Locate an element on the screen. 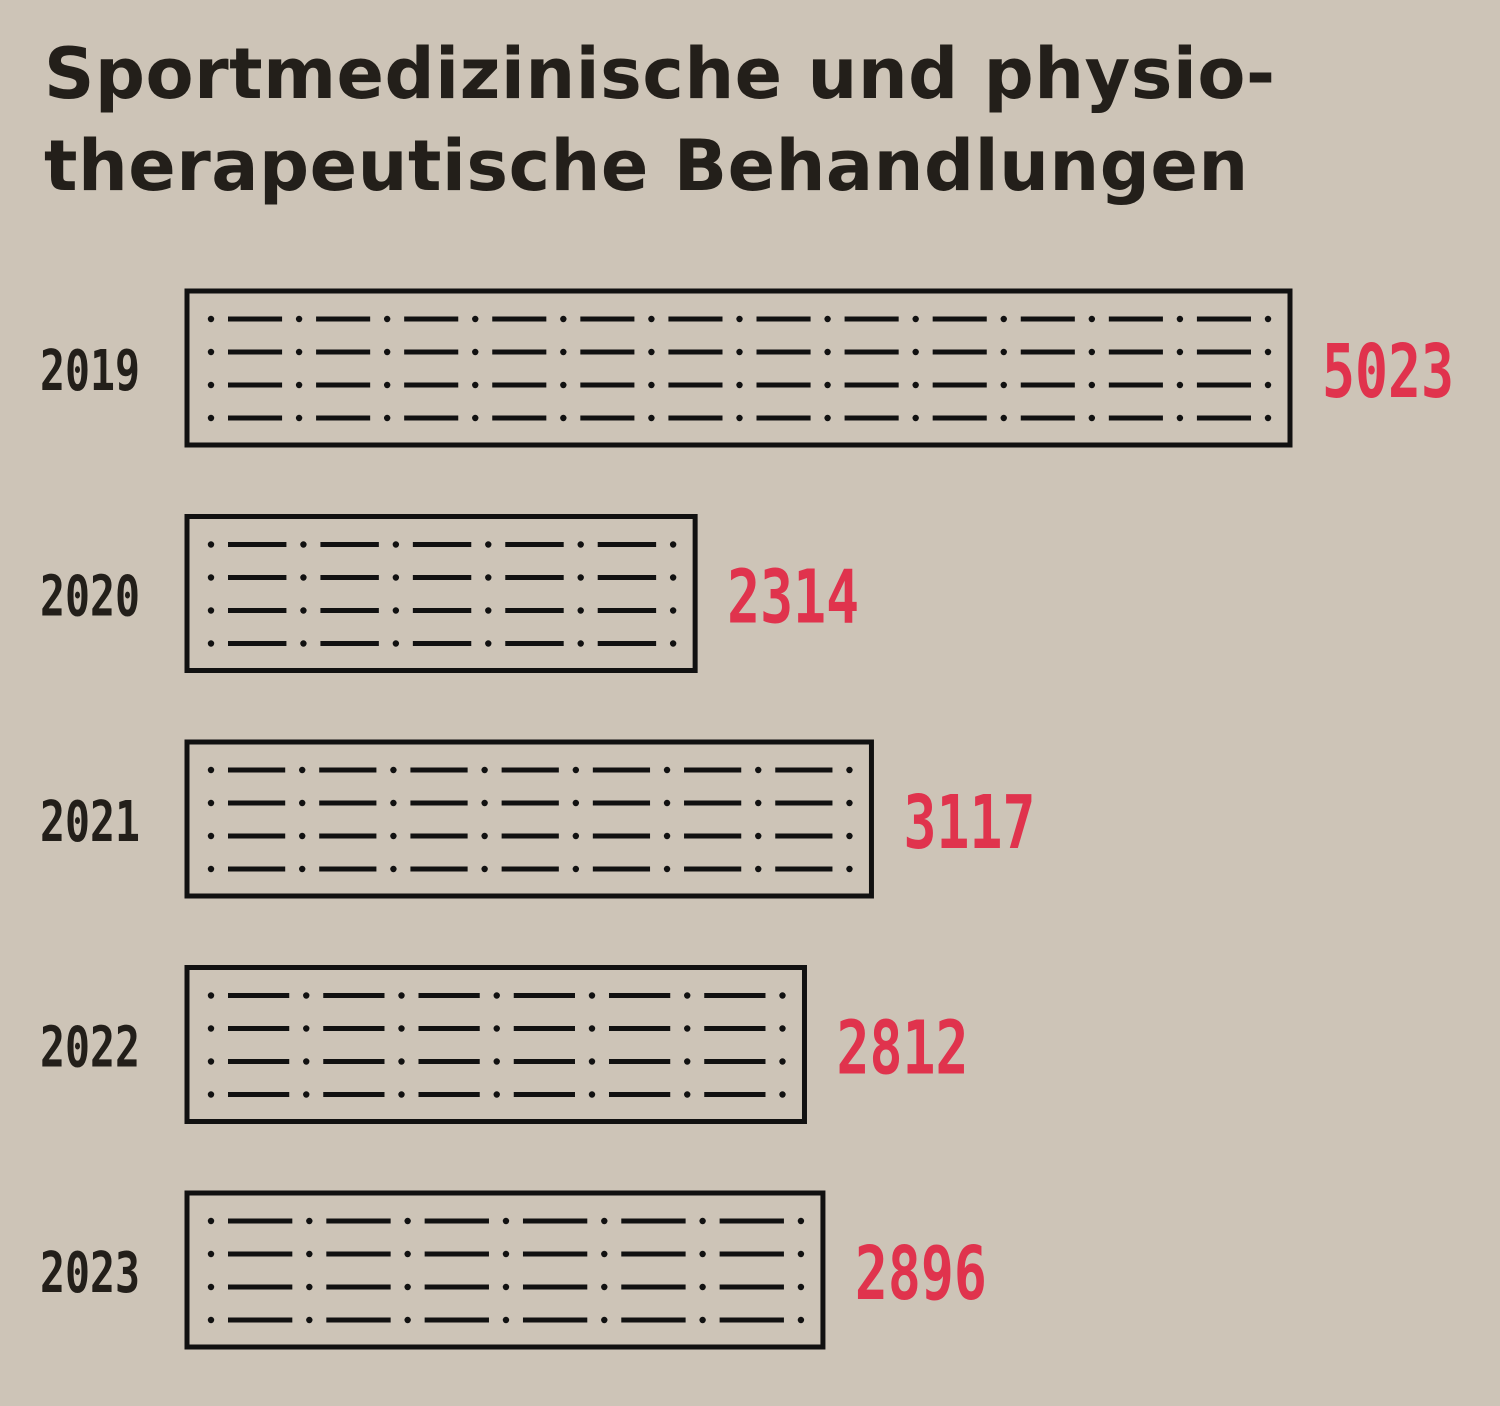  category-label: 2019 is located at coordinates (90, 371).